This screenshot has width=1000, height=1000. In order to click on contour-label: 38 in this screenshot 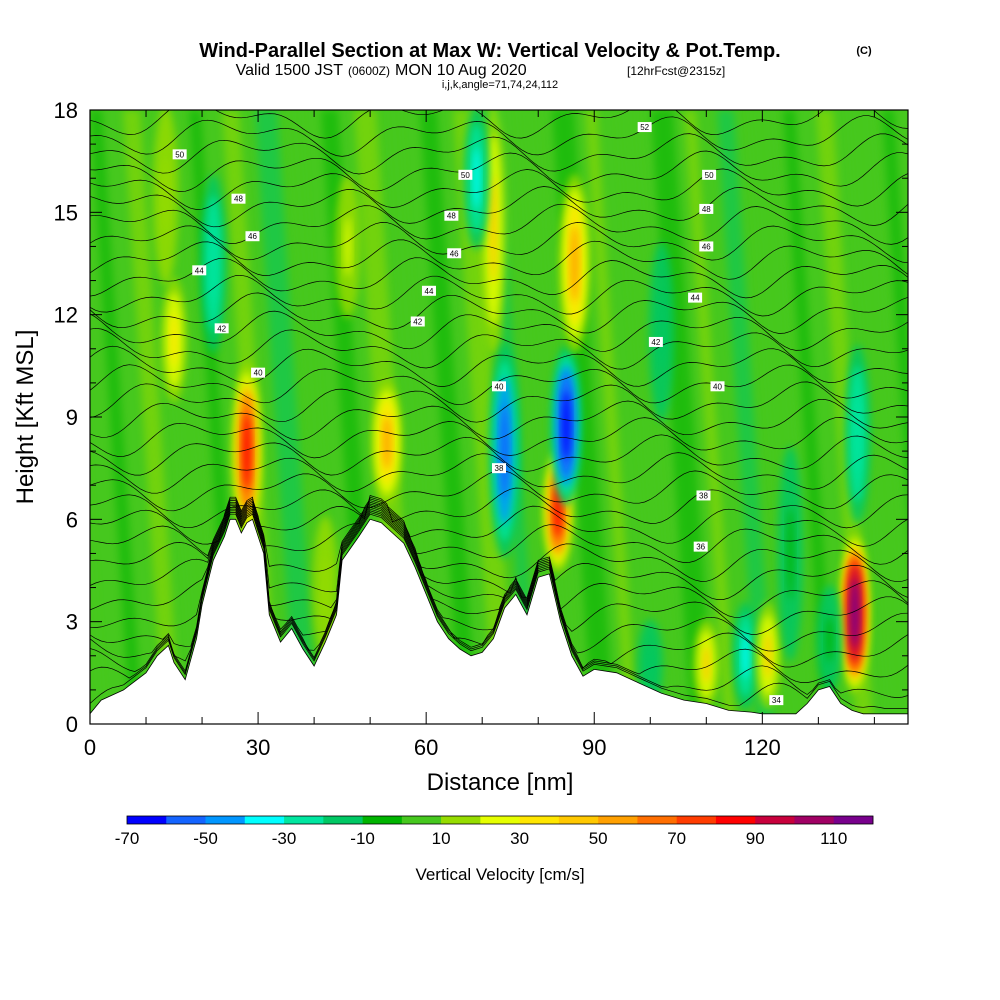, I will do `click(499, 468)`.